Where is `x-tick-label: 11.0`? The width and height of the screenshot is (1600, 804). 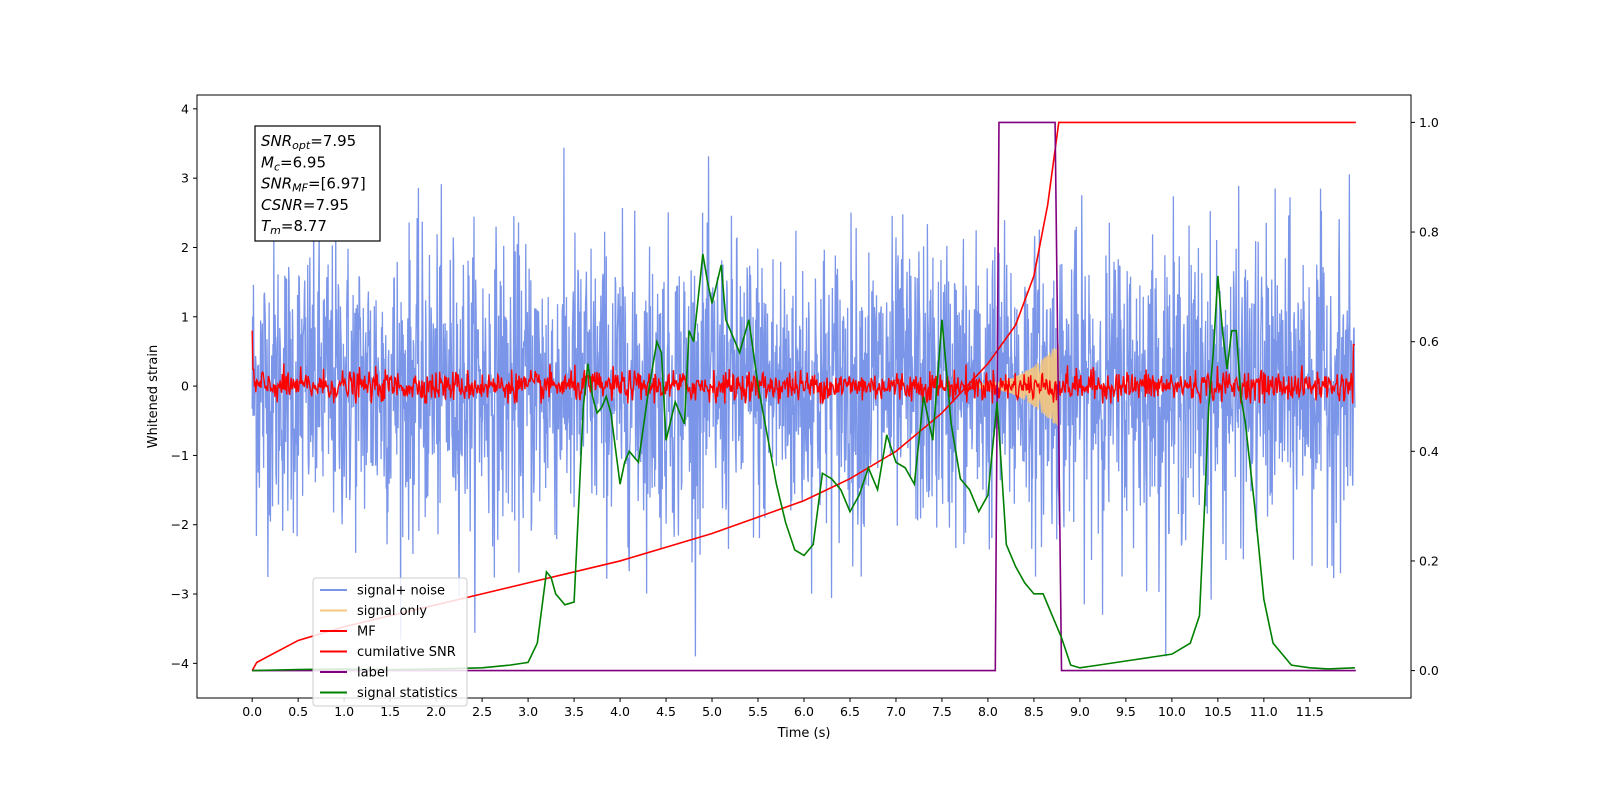 x-tick-label: 11.0 is located at coordinates (1264, 711).